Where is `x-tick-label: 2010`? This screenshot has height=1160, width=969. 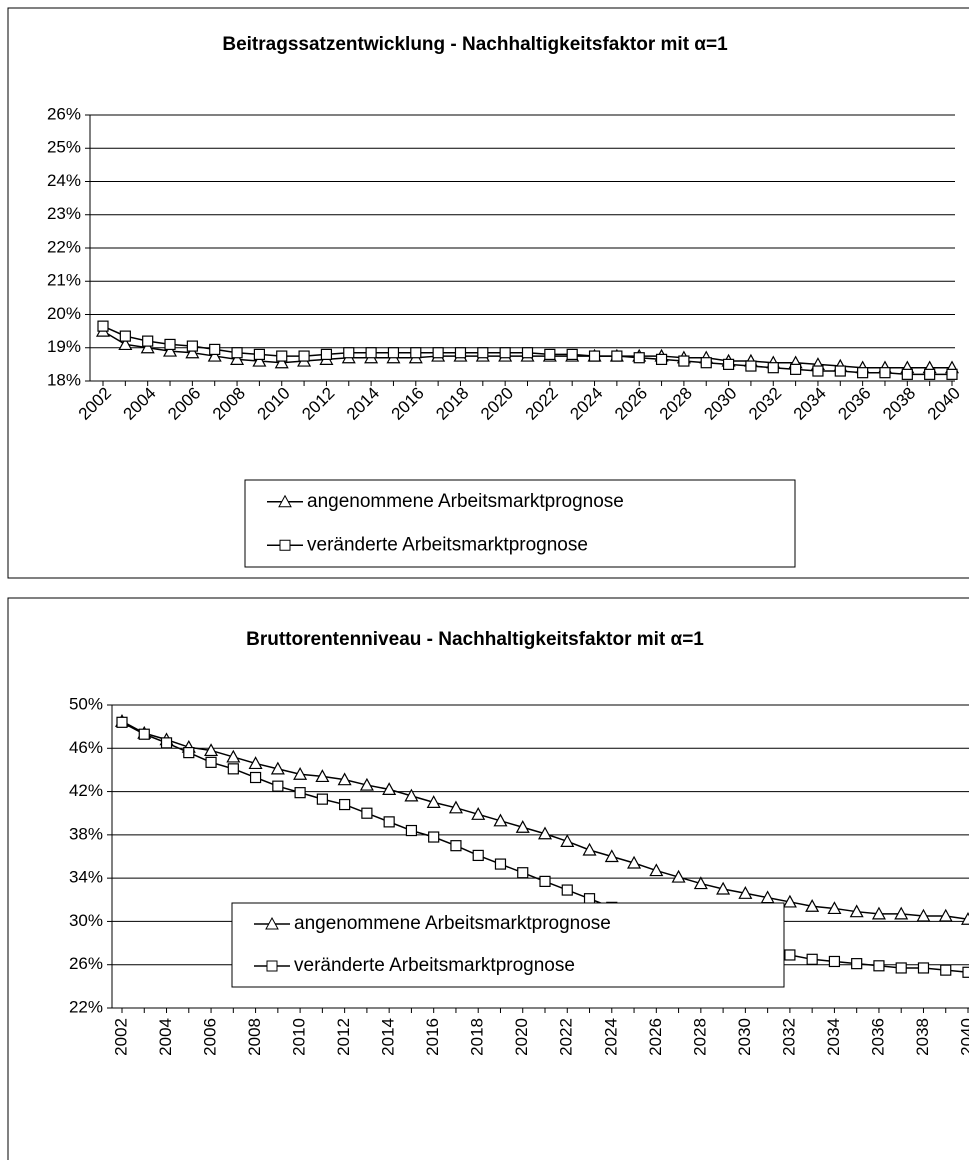 x-tick-label: 2010 is located at coordinates (299, 1037).